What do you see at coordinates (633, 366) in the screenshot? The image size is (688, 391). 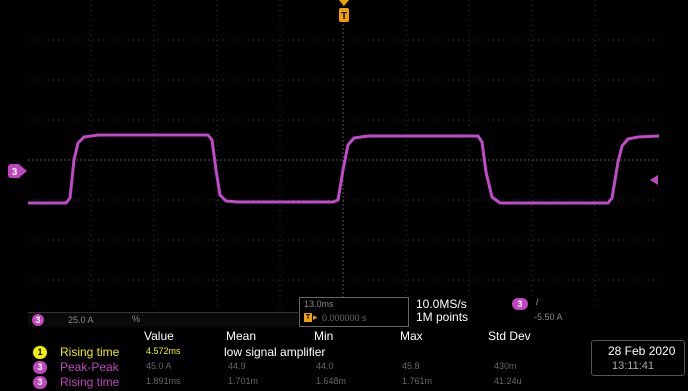 I see `time: 13:11:41` at bounding box center [633, 366].